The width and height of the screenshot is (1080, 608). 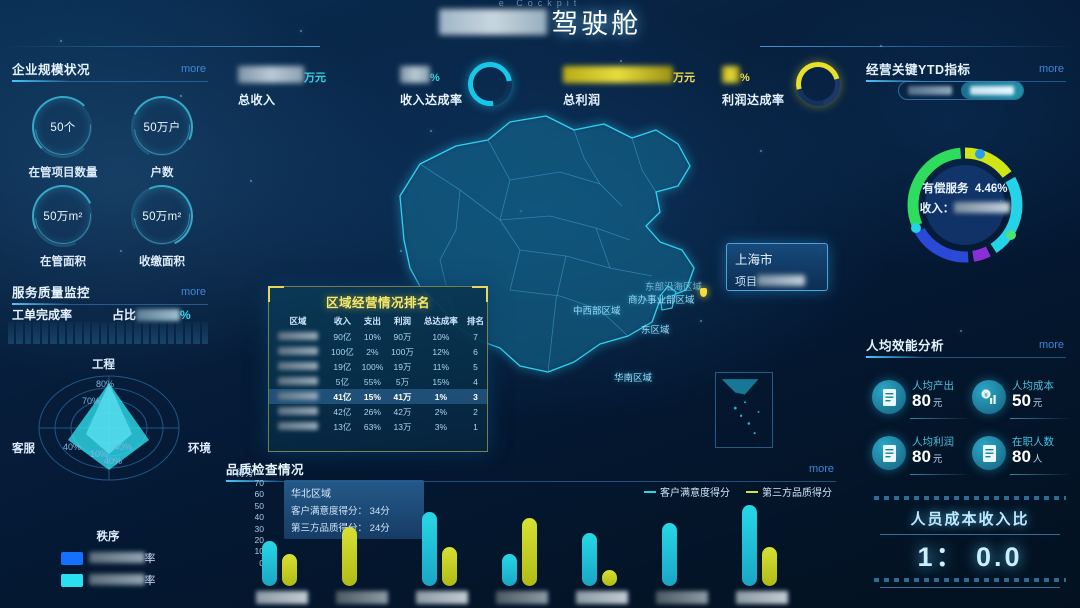 I want to click on col-rank: 排名, so click(x=475, y=321).